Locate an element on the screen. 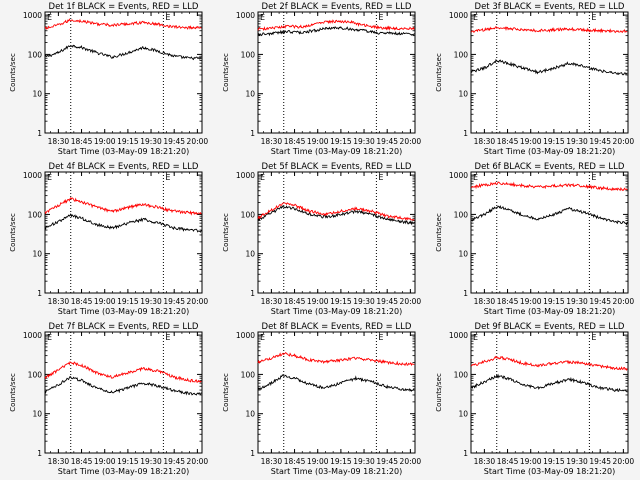  chart-title: Det 2f BLACK = Events, RED = LLD is located at coordinates (337, 7).